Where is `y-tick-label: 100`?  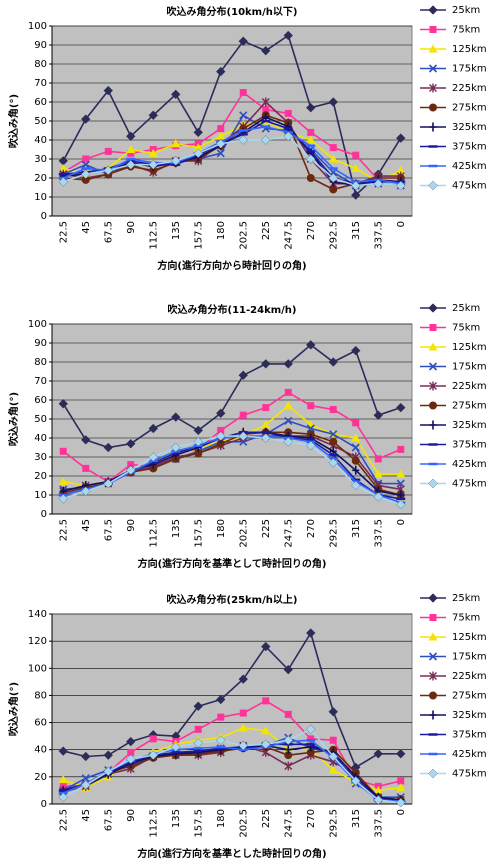
y-tick-label: 100 is located at coordinates (37, 668).